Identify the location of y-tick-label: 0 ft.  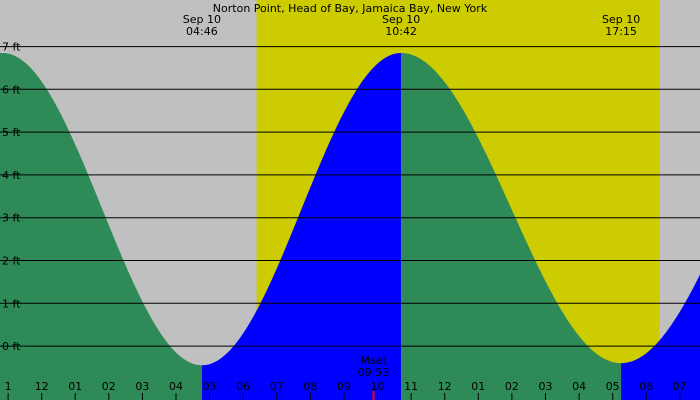
(11, 346).